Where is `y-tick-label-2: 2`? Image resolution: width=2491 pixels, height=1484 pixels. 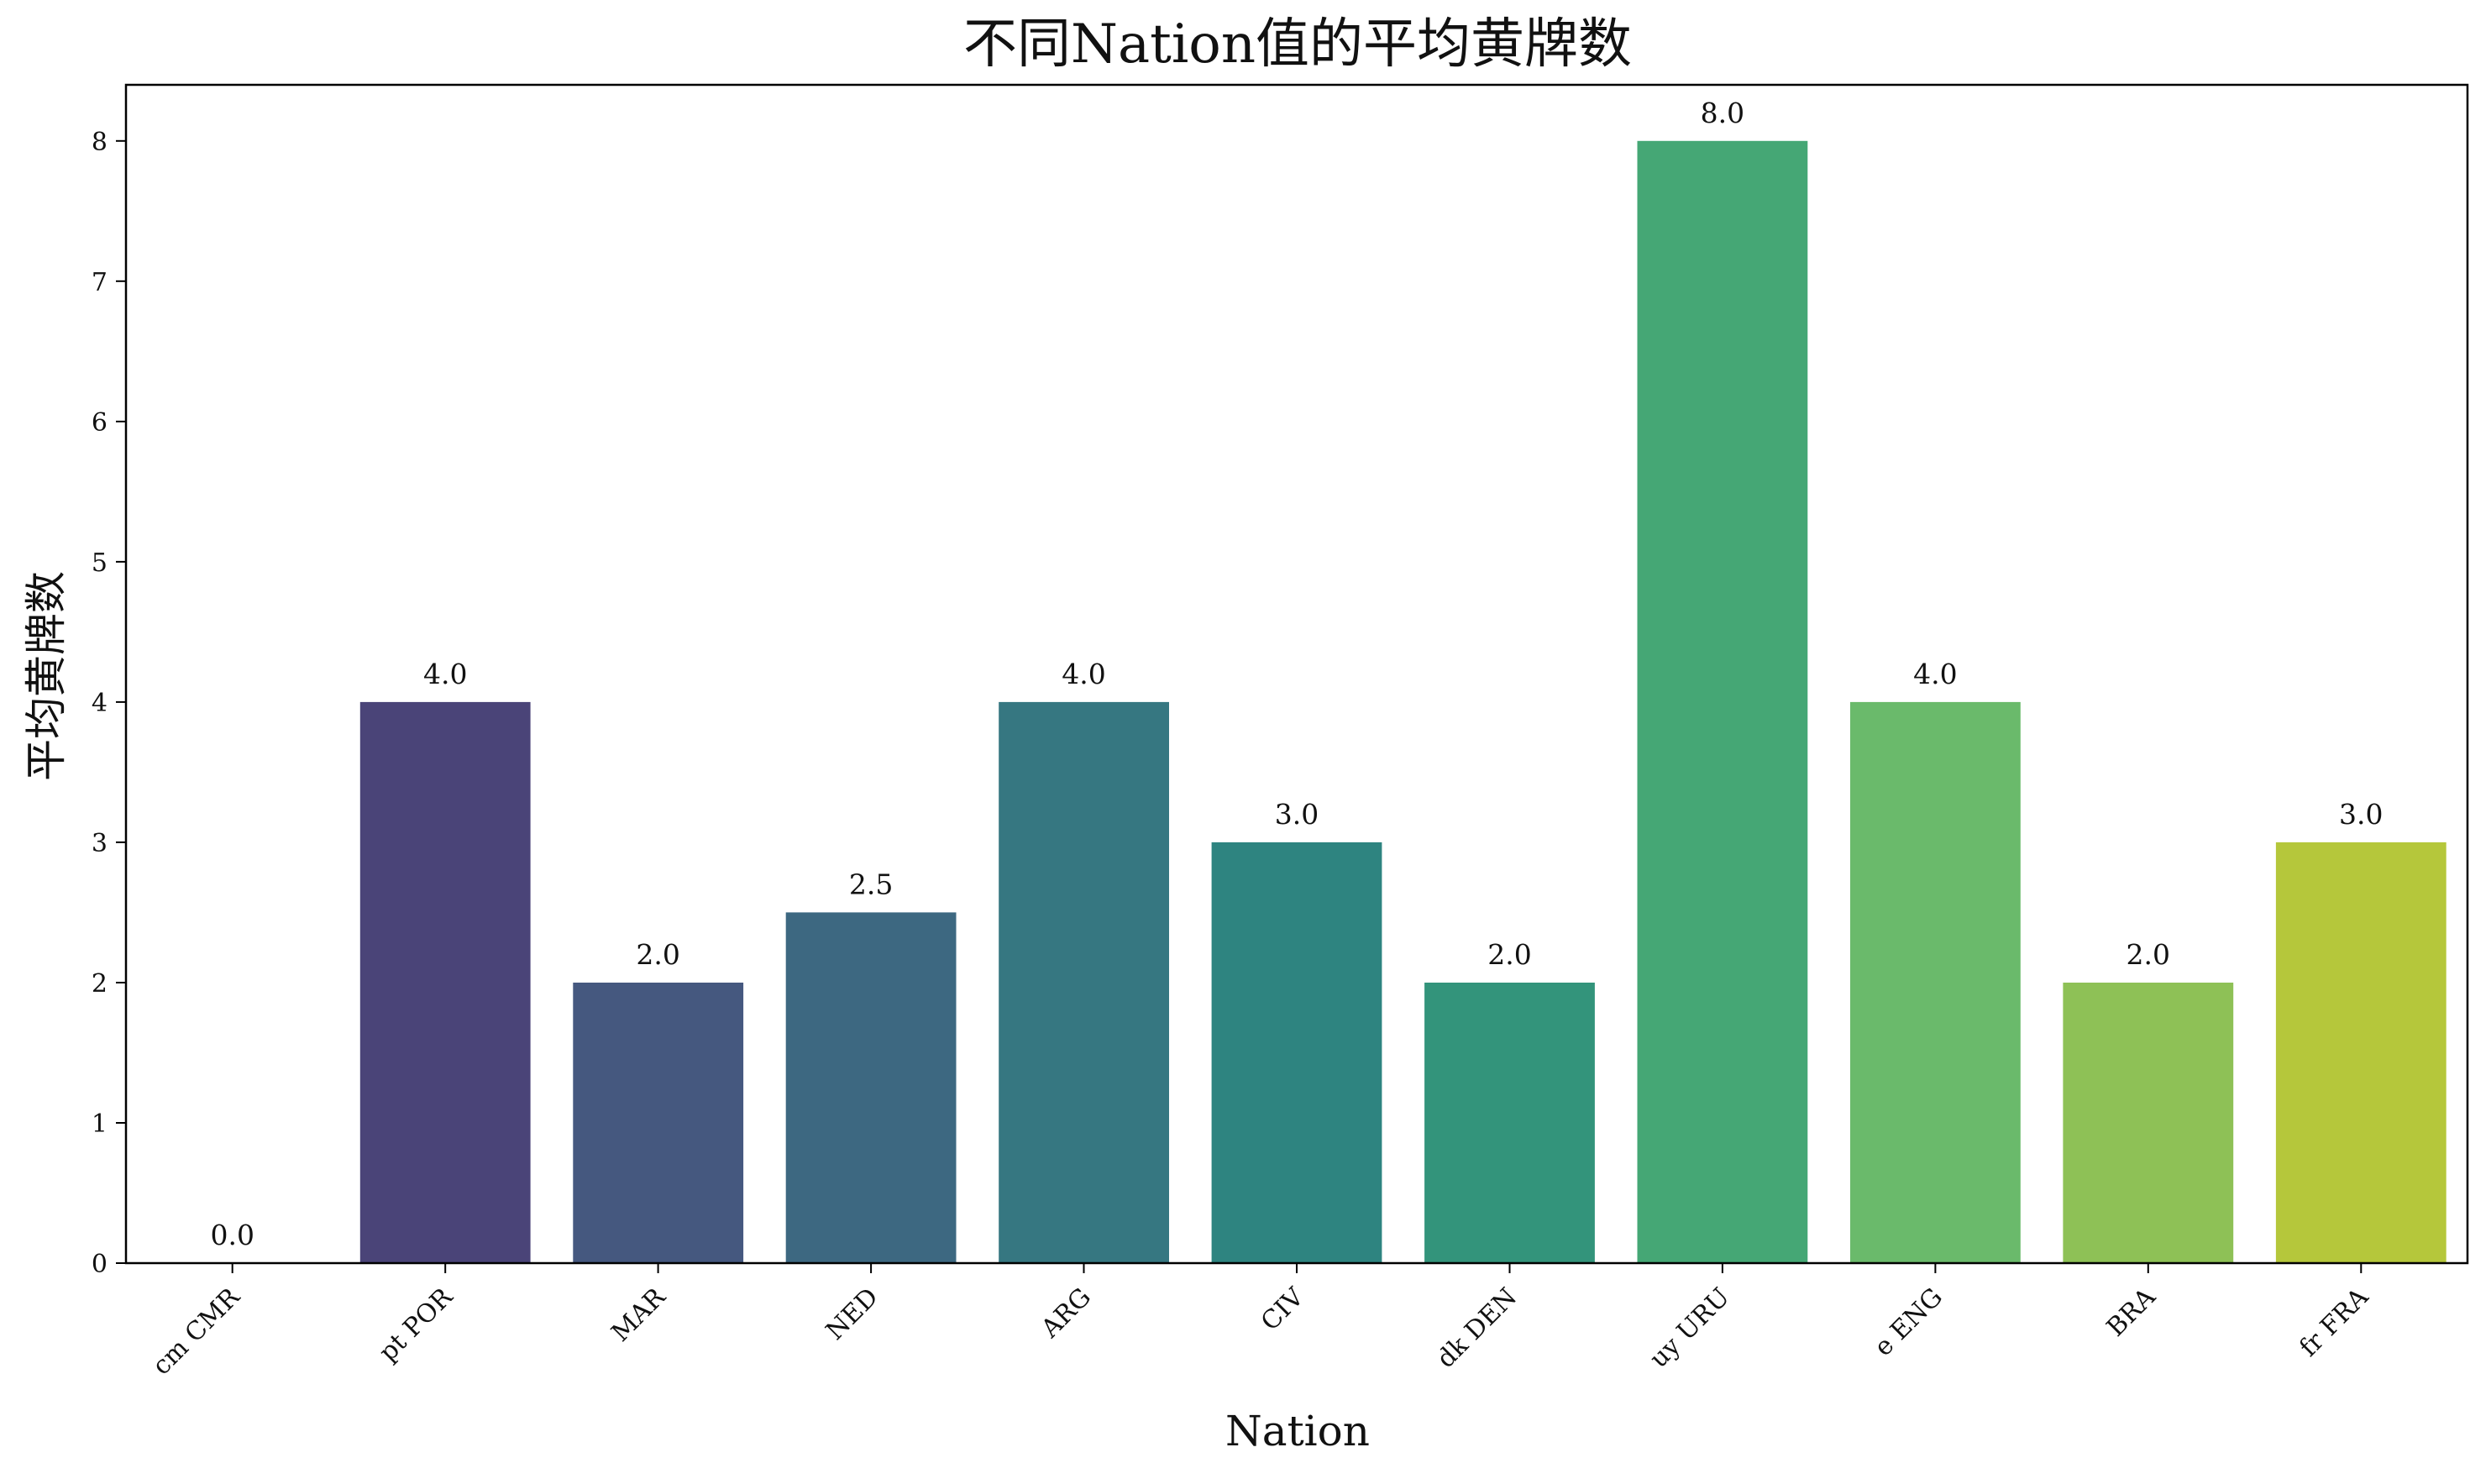 y-tick-label-2: 2 is located at coordinates (100, 984).